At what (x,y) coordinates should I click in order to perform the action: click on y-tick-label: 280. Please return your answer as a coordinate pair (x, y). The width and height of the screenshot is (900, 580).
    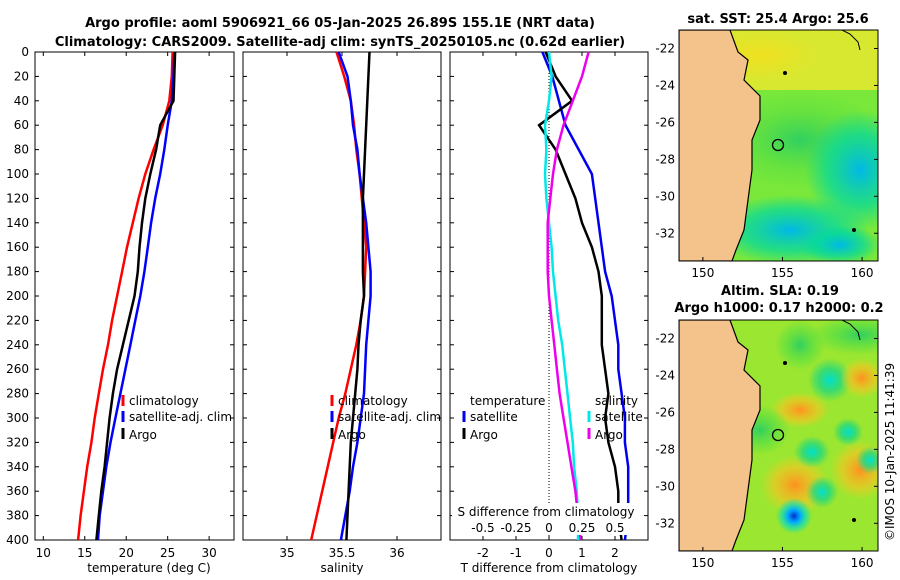
    Looking at the image, I should click on (17, 394).